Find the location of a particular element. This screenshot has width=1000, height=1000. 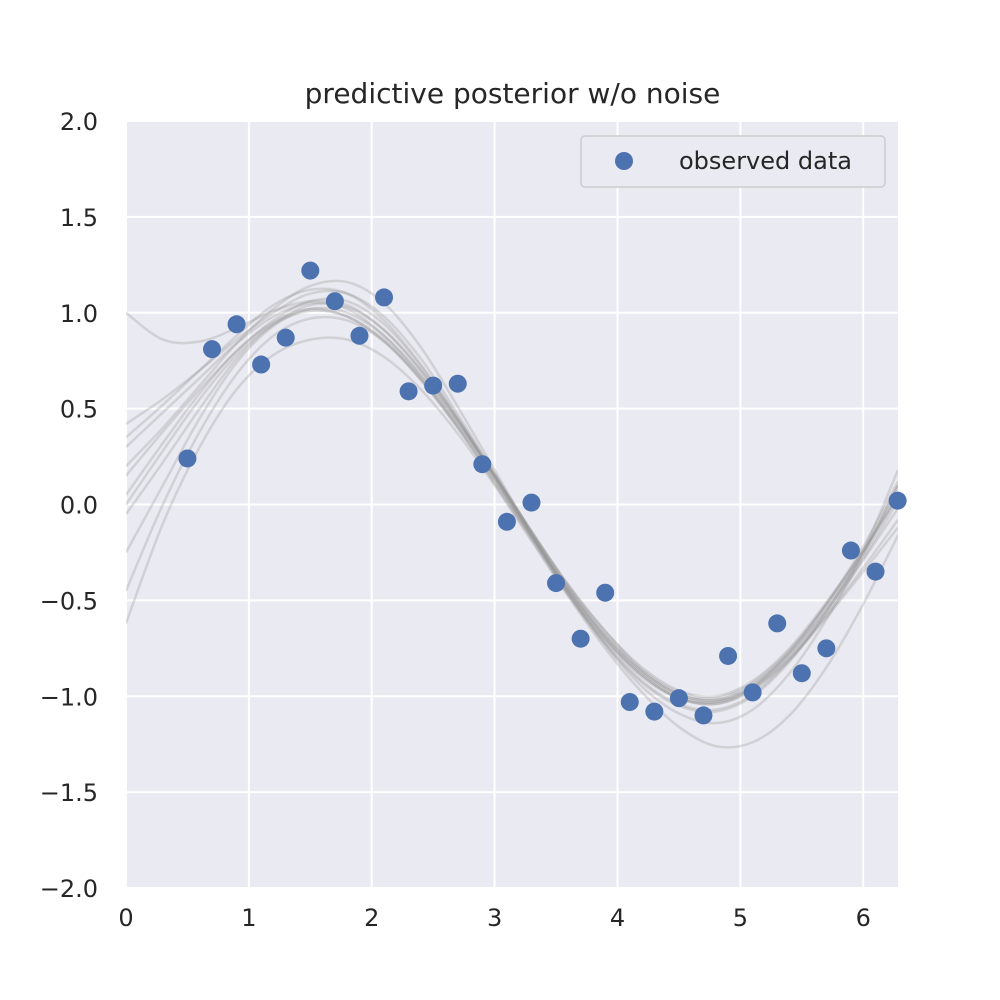

y-axis-ticks: −2.0 −1.5 −1.0 −0.5 0.0 0.5 1.0 1.5 2.0 is located at coordinates (69, 505).